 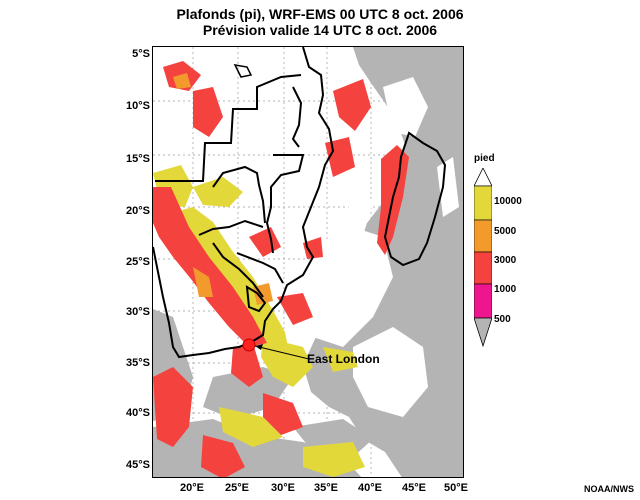 What do you see at coordinates (138, 159) in the screenshot?
I see `lat-label: 15°S` at bounding box center [138, 159].